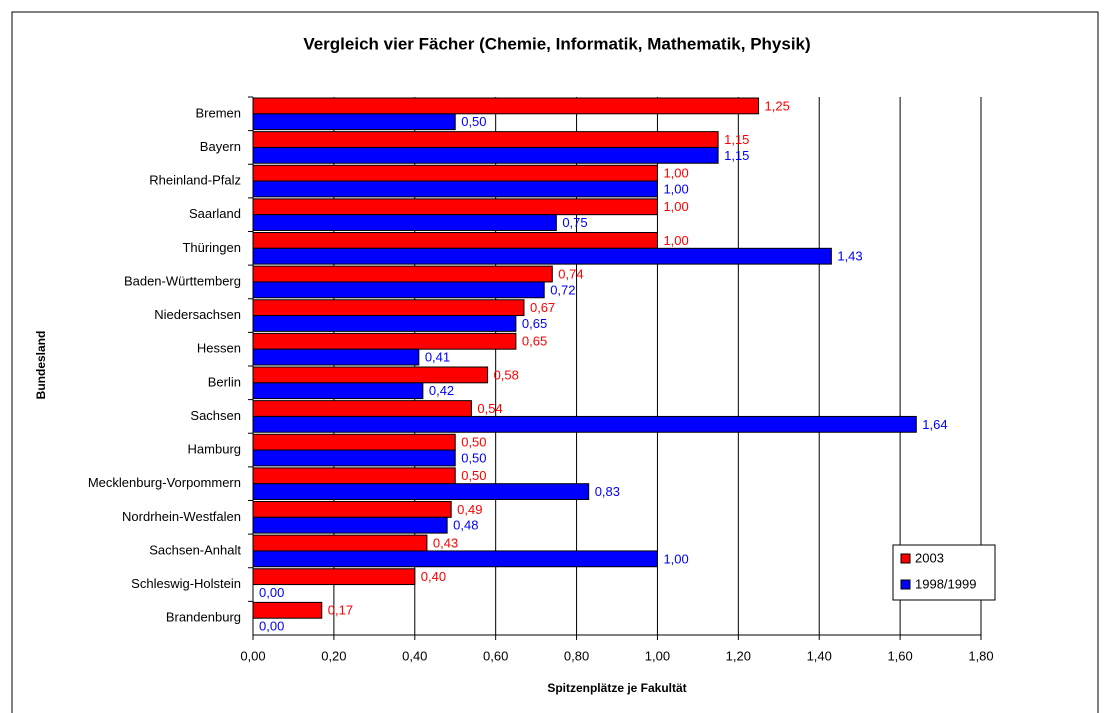  What do you see at coordinates (181, 516) in the screenshot?
I see `y-tick-label: Nordrhein-Westfalen` at bounding box center [181, 516].